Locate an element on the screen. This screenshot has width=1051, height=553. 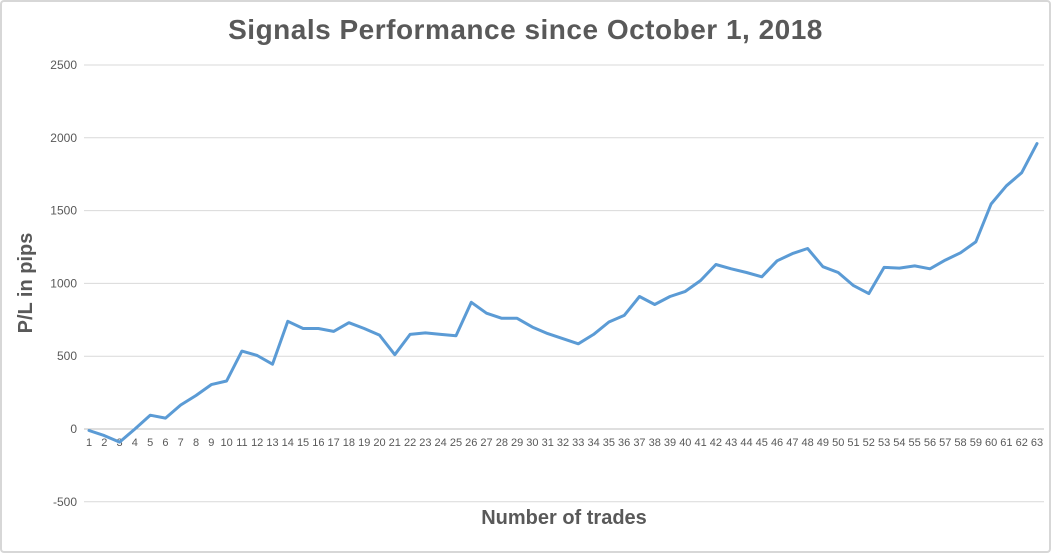
x-axis-tick-label: 46 is located at coordinates (777, 443).